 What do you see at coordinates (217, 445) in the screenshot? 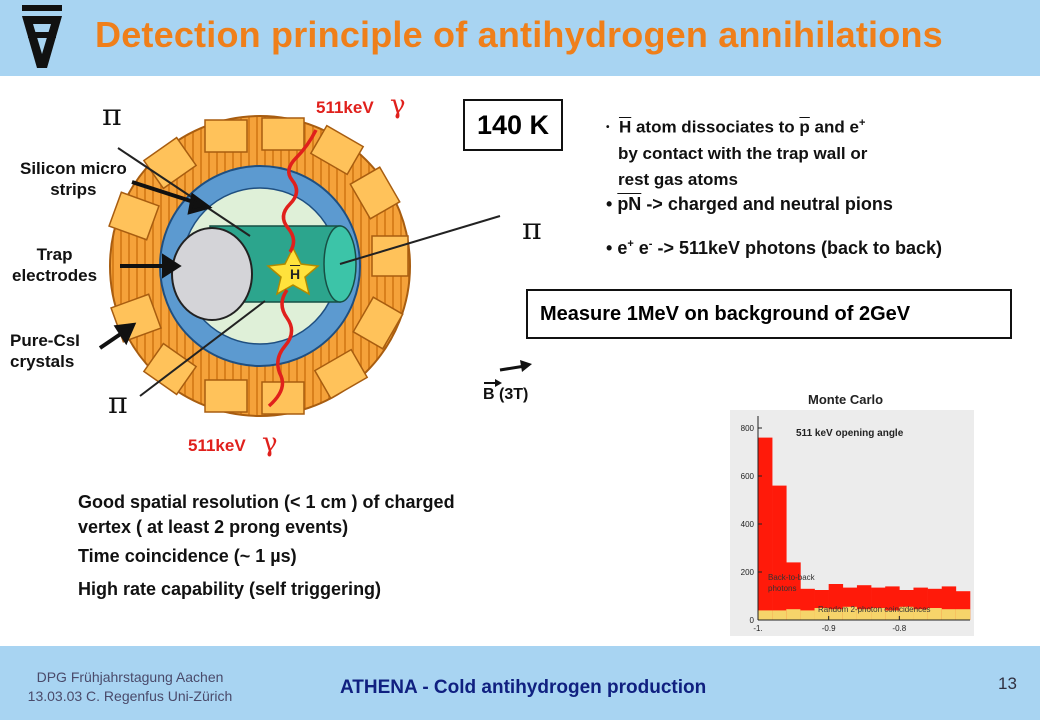
I see `energy-label-bottom: 511keV` at bounding box center [217, 445].